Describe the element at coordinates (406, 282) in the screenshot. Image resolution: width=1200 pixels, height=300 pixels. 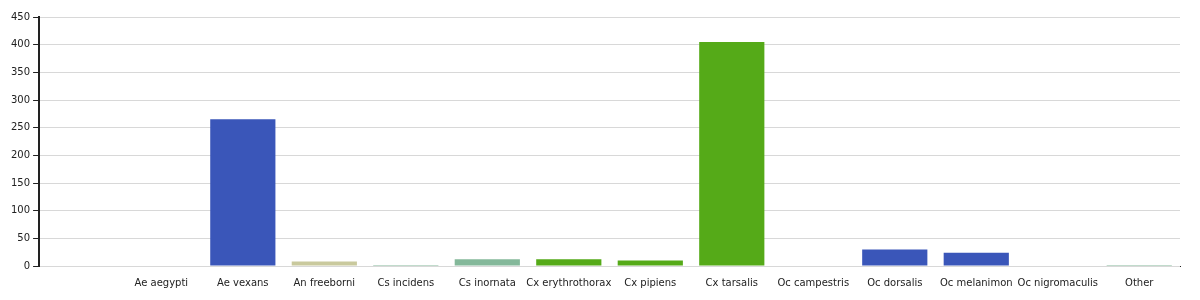
I see `x-tick-label: Cs incidens` at that location.